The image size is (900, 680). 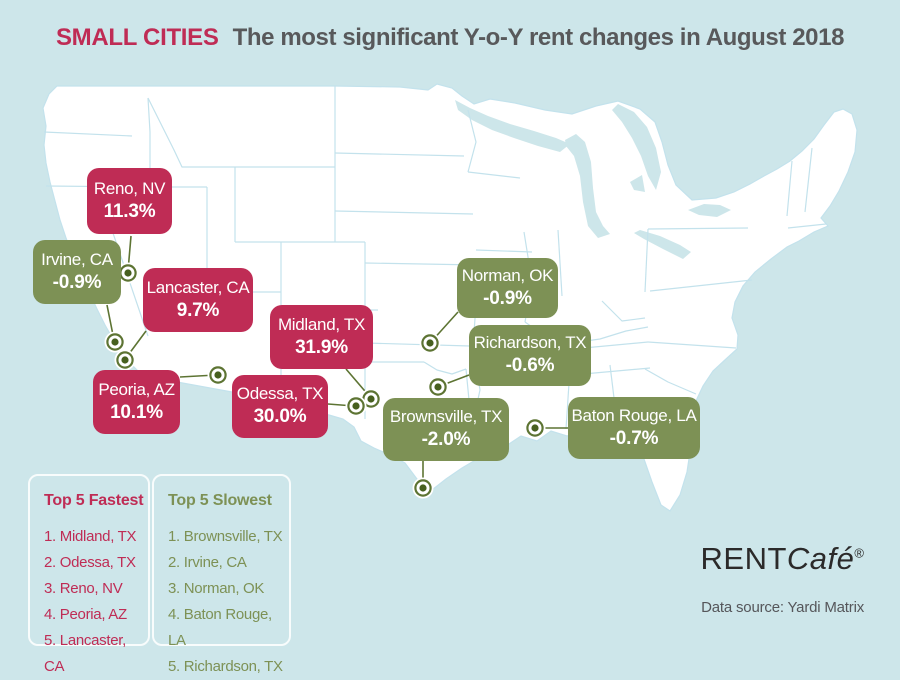 What do you see at coordinates (90, 536) in the screenshot?
I see `list-item: 1. Midland, TX` at bounding box center [90, 536].